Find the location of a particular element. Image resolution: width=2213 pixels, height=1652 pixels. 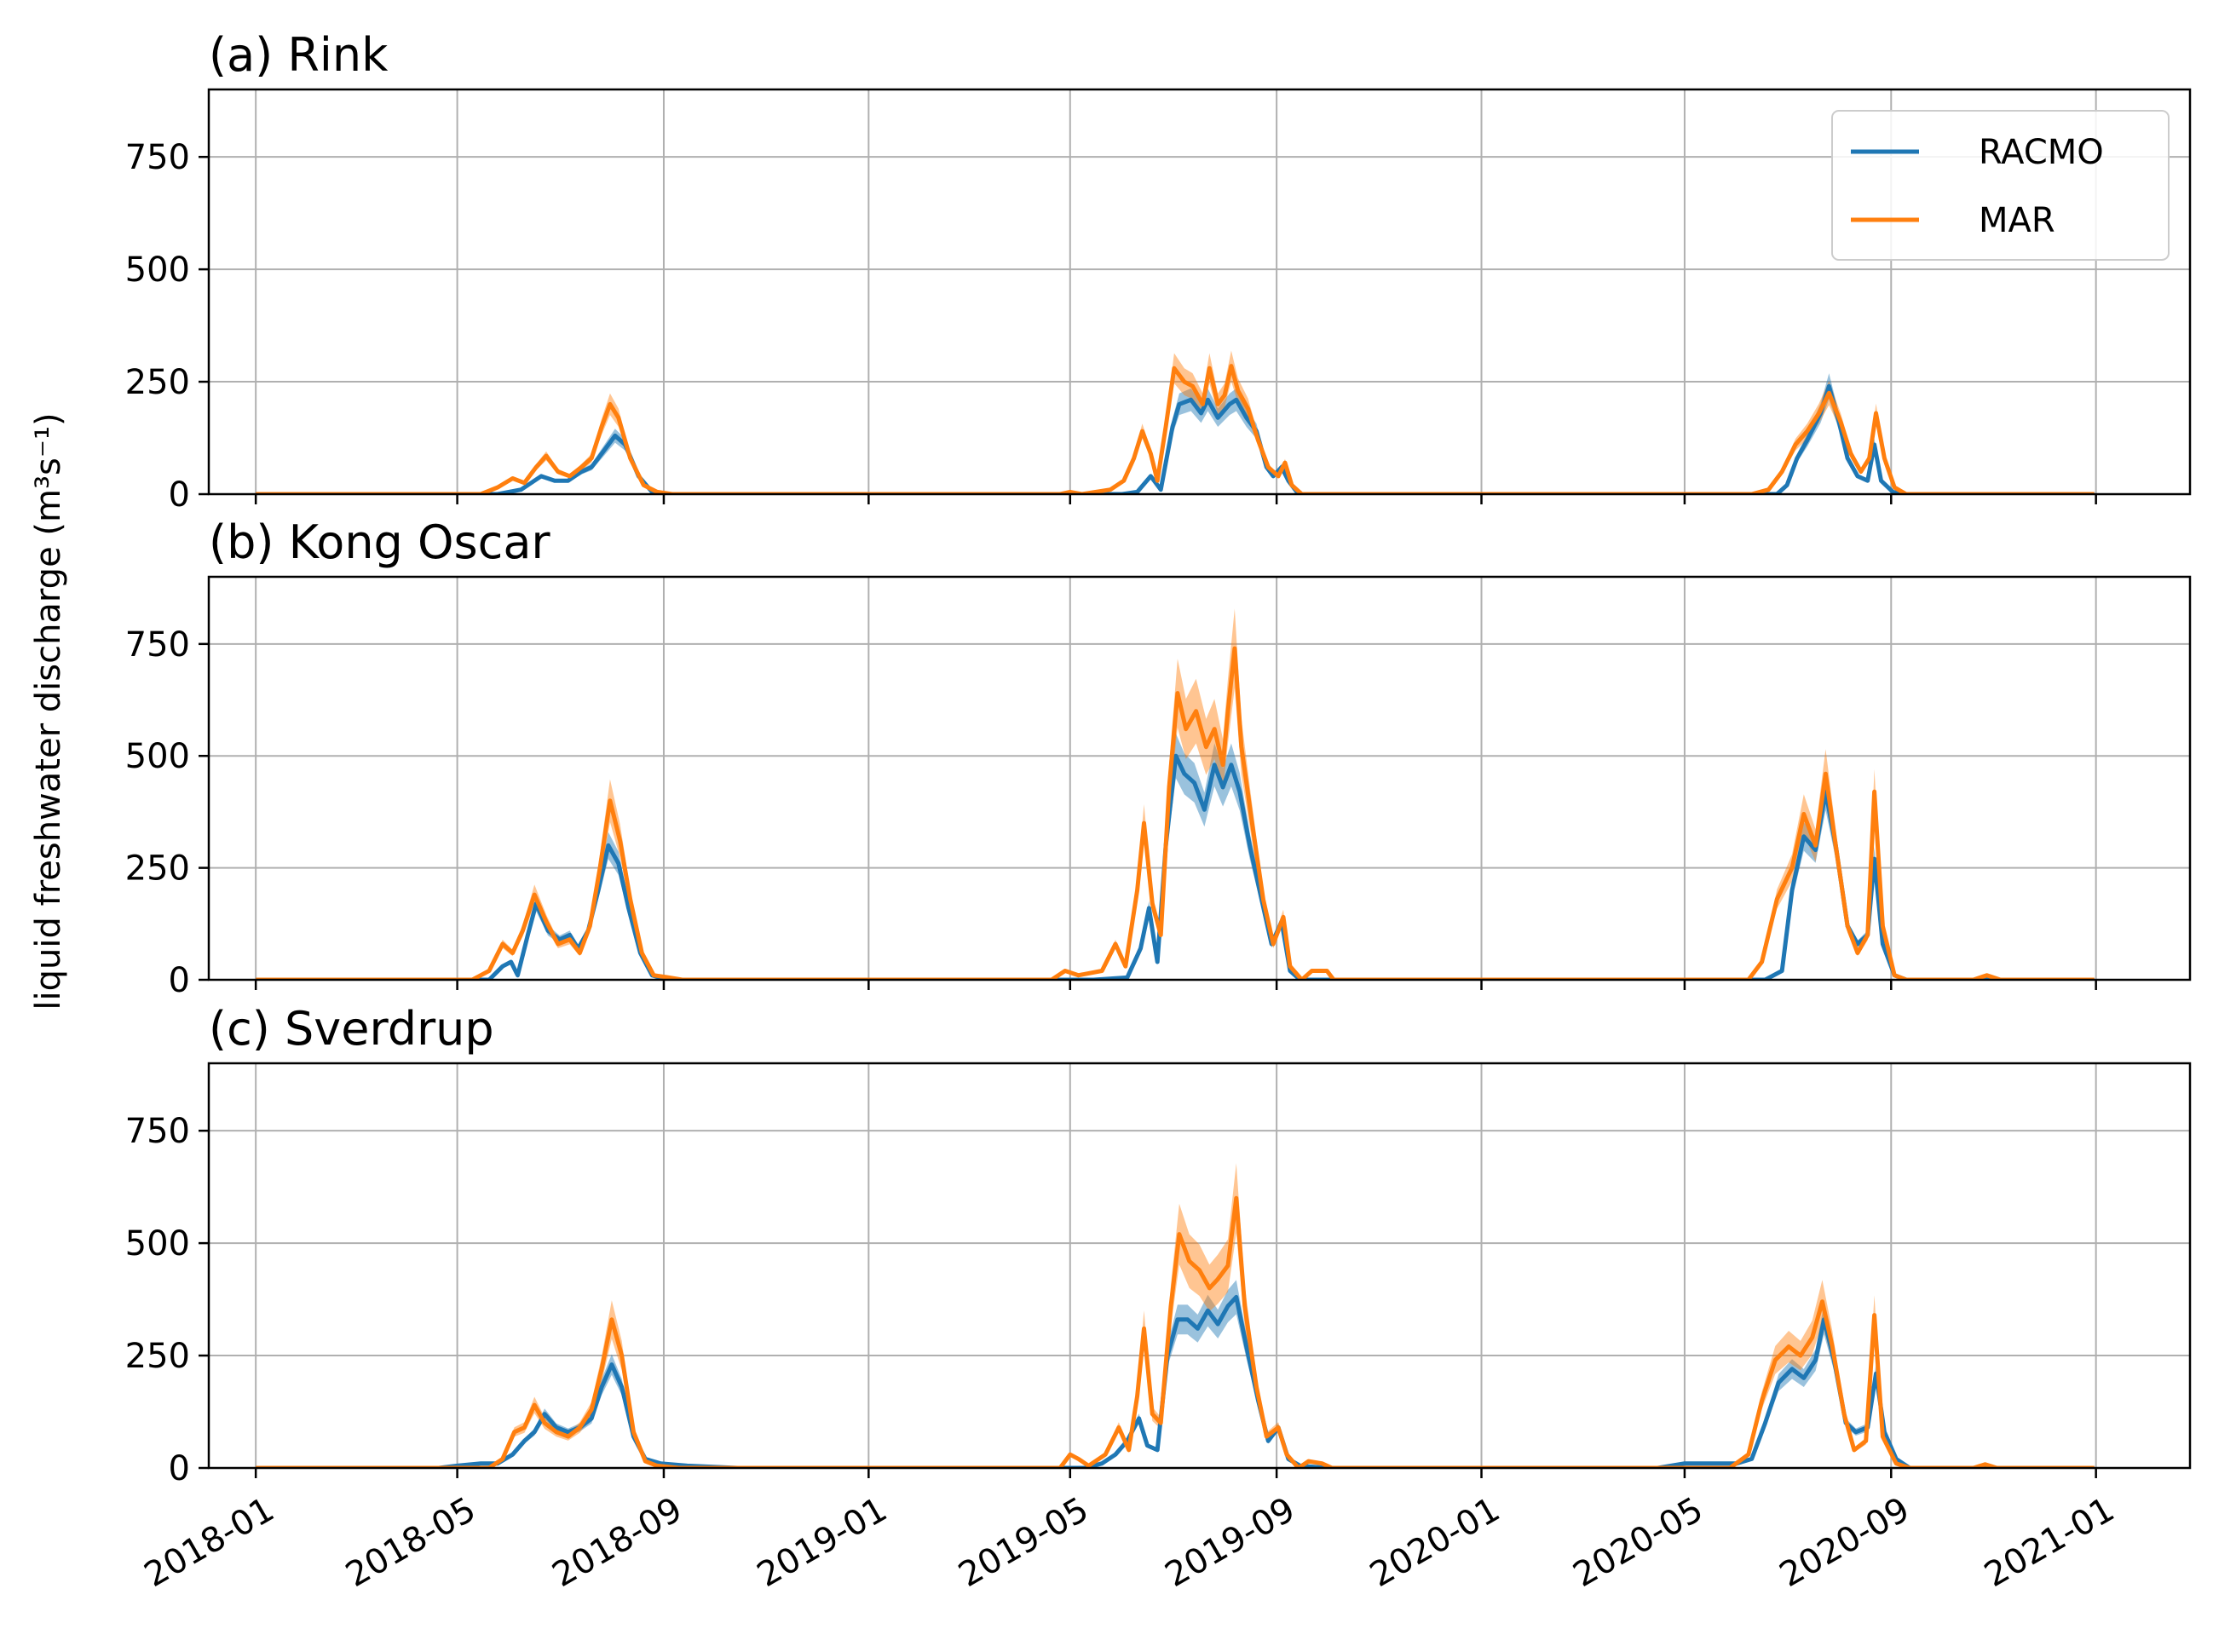

x-tick-label: 2019-05 is located at coordinates (1023, 1542).